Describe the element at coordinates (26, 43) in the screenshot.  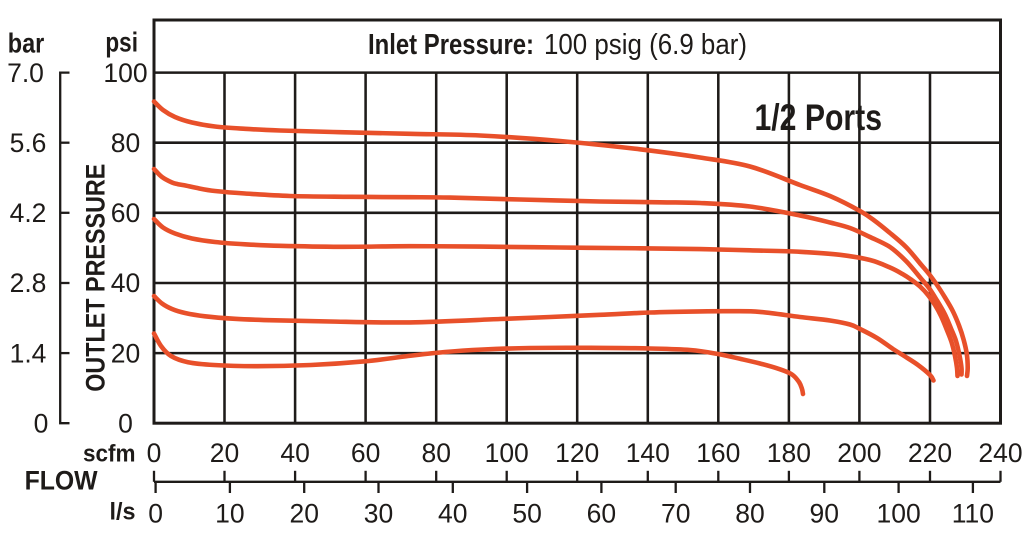
I see `svg-text: bar` at that location.